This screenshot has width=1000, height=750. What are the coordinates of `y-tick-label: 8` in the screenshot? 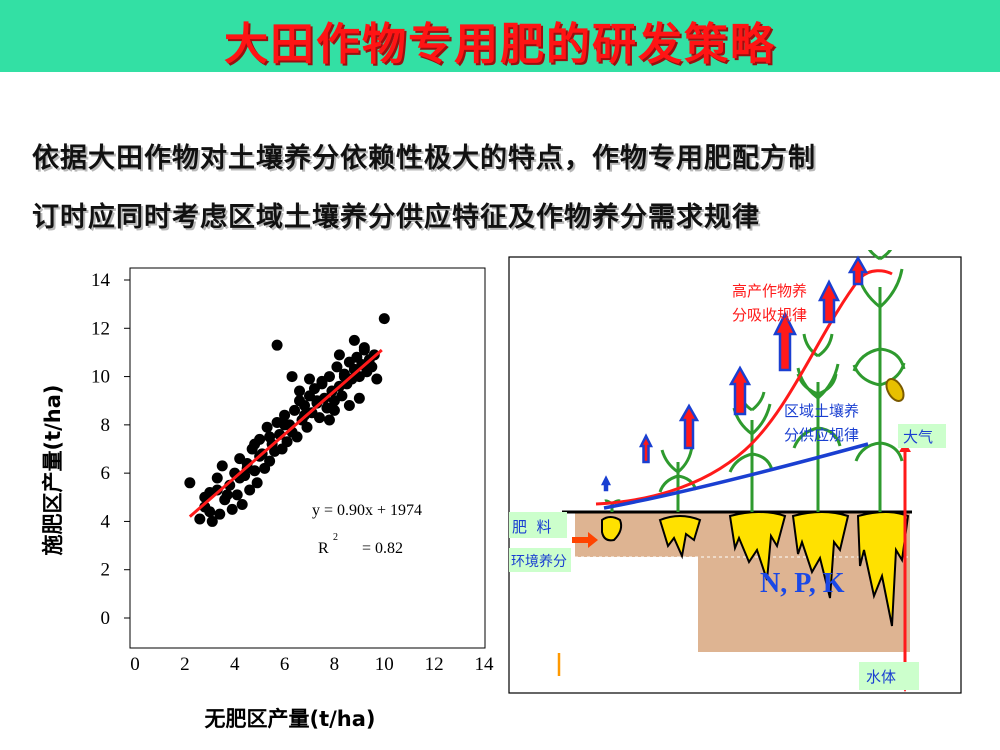 It's located at (106, 425).